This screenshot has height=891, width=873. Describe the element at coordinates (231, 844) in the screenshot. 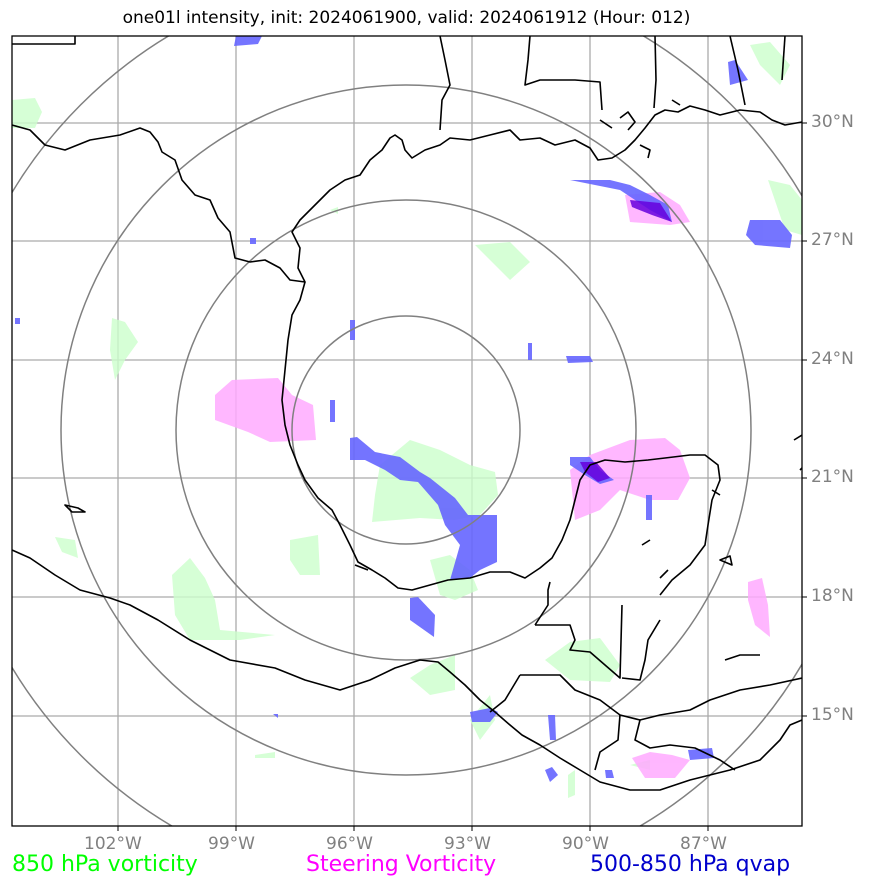

I see `lon-label: 99°W` at that location.